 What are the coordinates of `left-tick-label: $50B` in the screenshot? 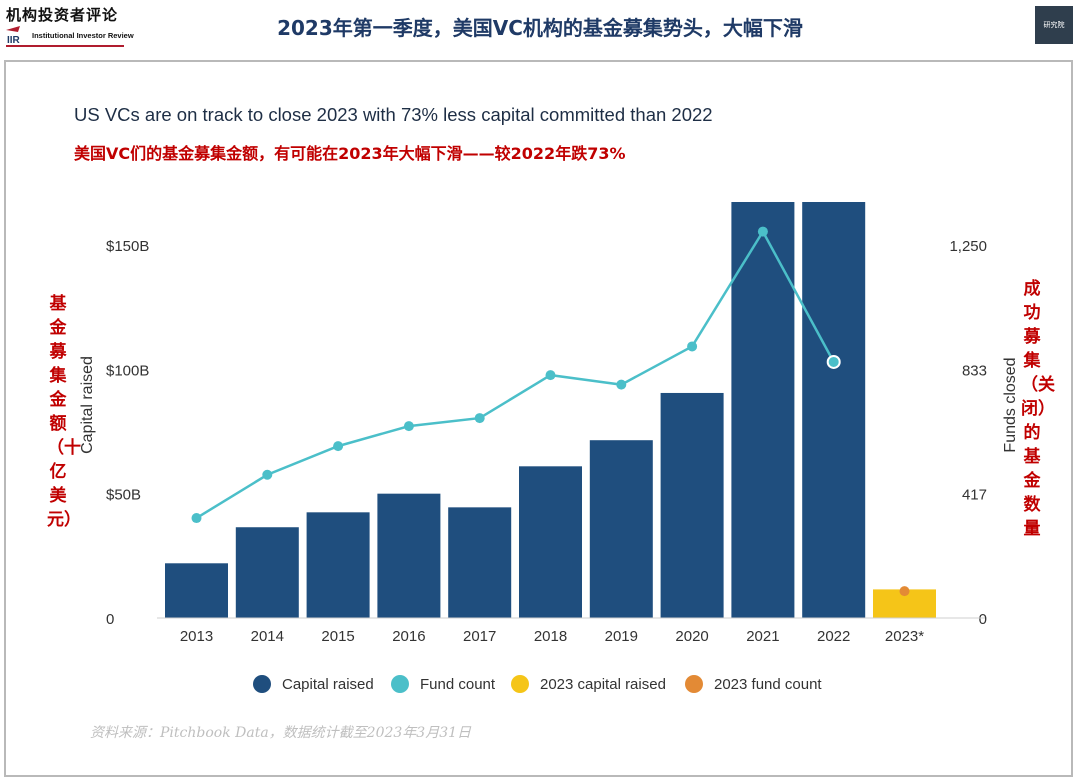 It's located at (123, 495).